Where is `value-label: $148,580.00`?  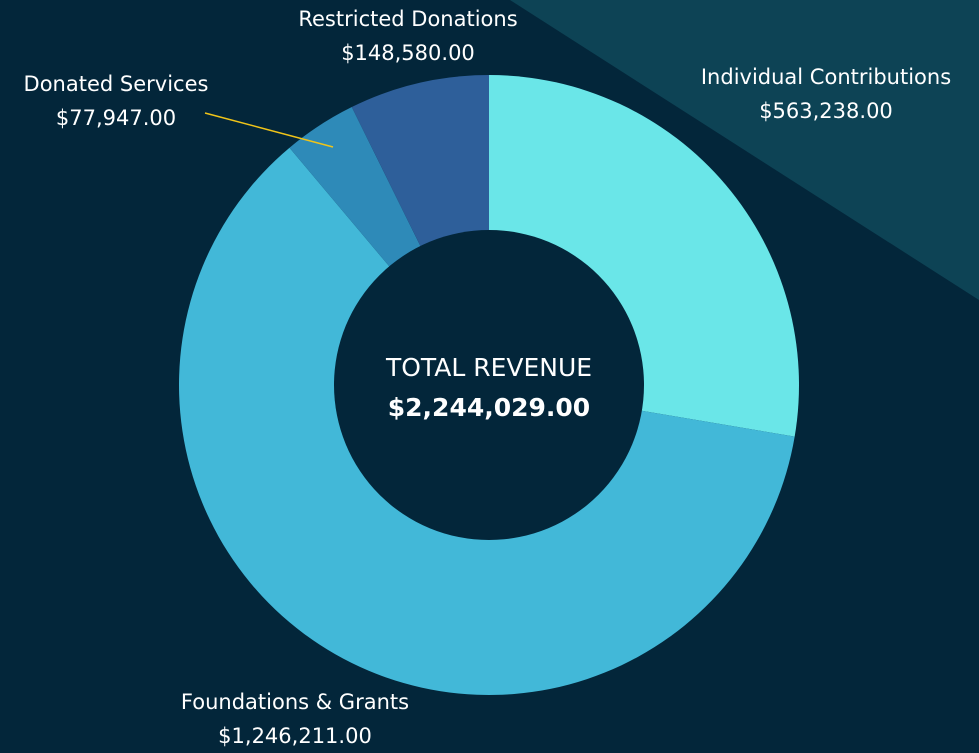 value-label: $148,580.00 is located at coordinates (408, 53).